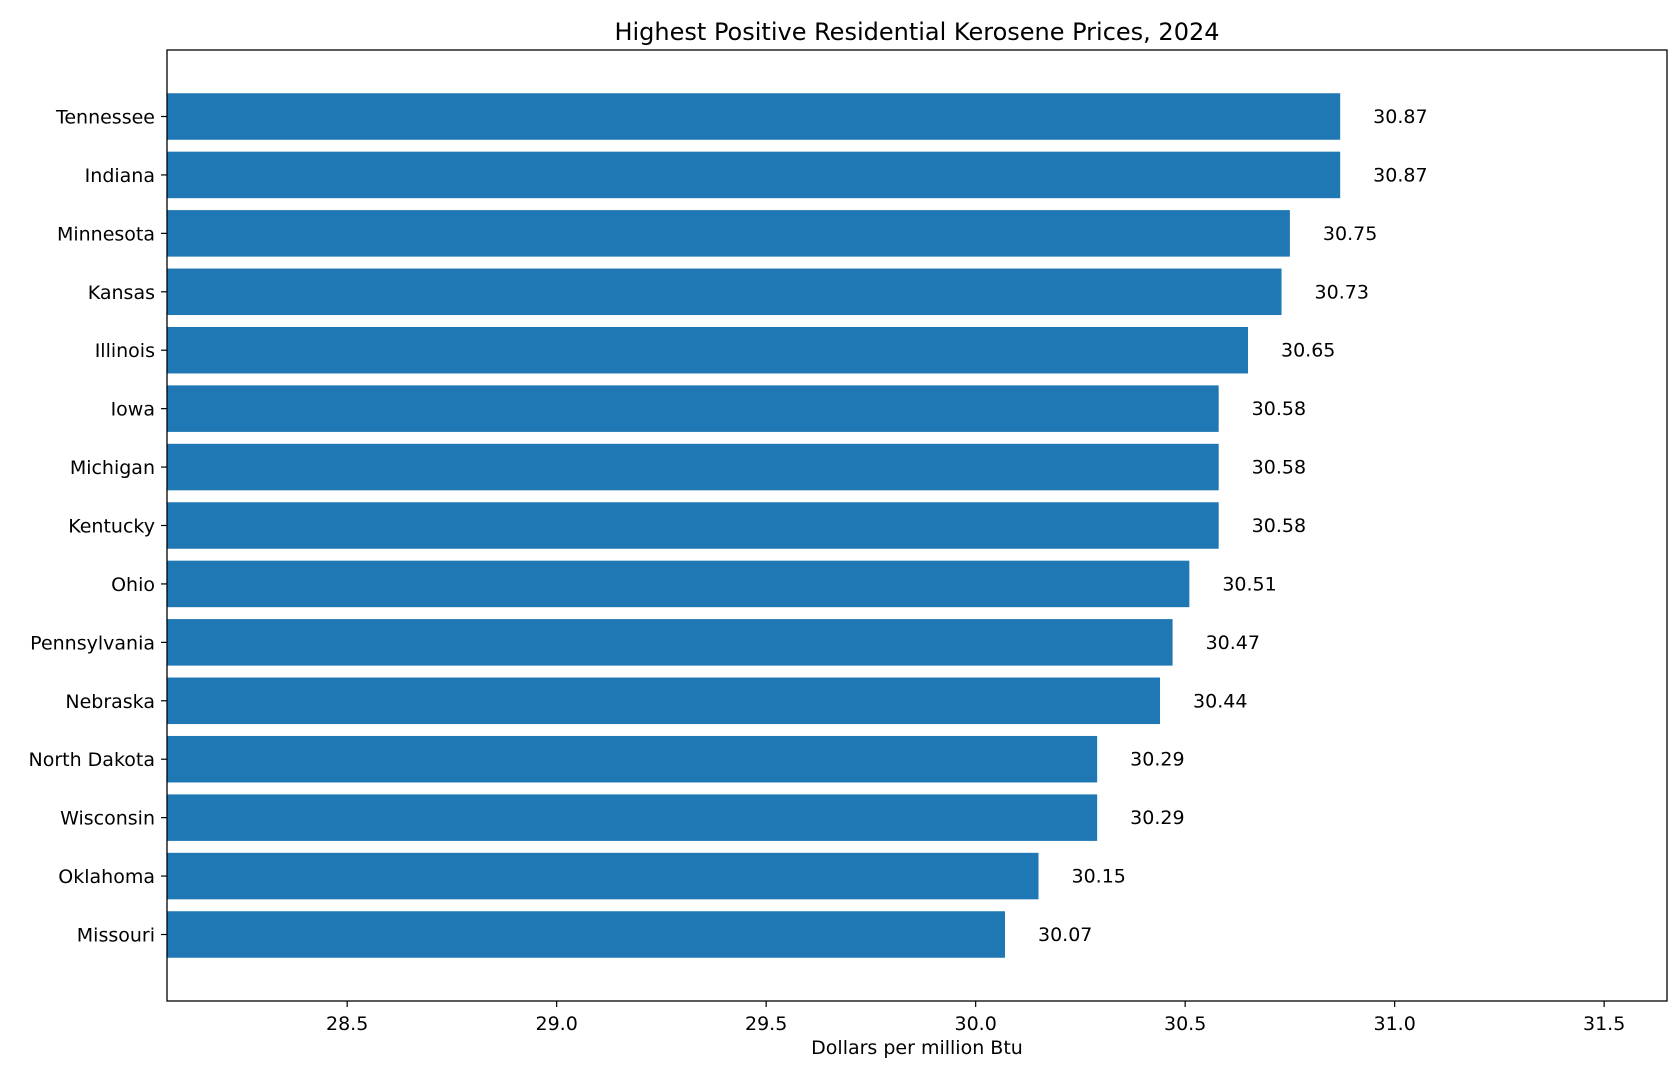  I want to click on y-tick-label: Kentucky, so click(111, 527).